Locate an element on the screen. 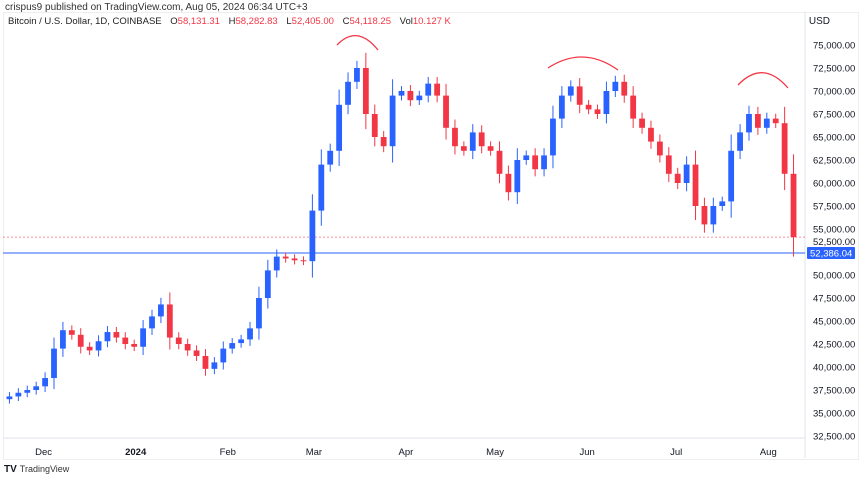 Image resolution: width=860 pixels, height=478 pixels. x-tick-label: Dec is located at coordinates (43, 452).